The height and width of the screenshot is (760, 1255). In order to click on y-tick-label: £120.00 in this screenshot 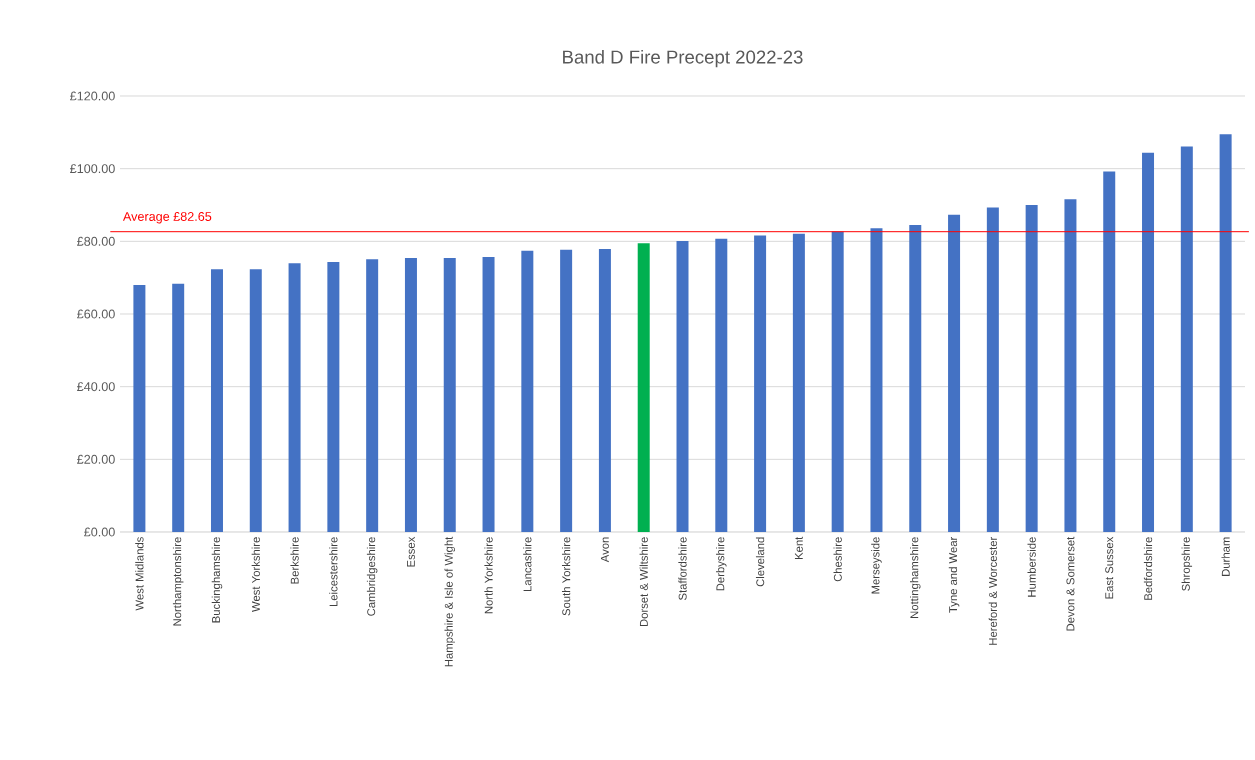, I will do `click(92, 96)`.